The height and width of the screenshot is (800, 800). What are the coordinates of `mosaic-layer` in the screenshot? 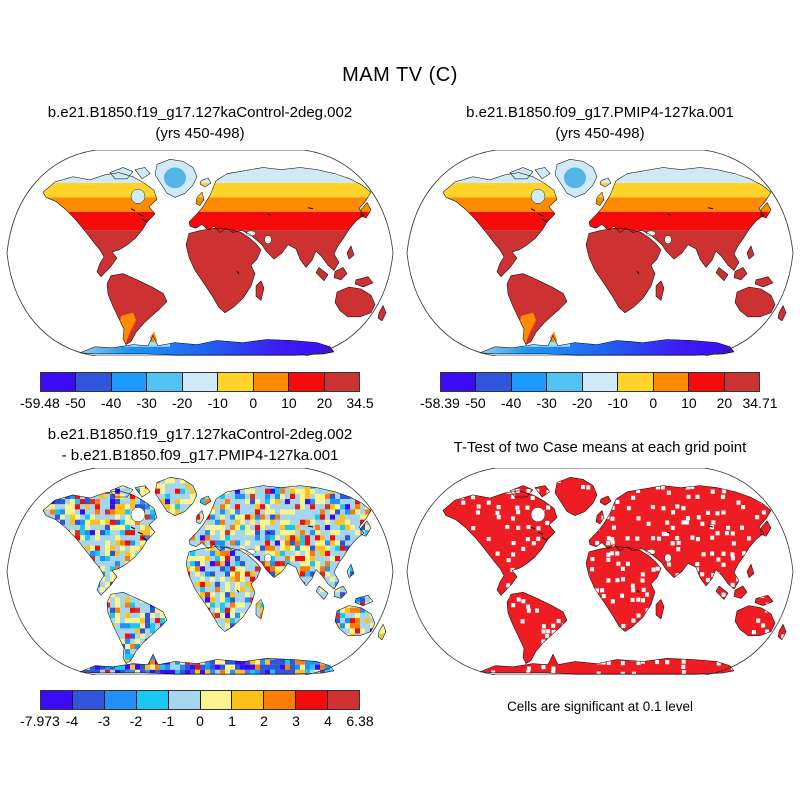 It's located at (214, 575).